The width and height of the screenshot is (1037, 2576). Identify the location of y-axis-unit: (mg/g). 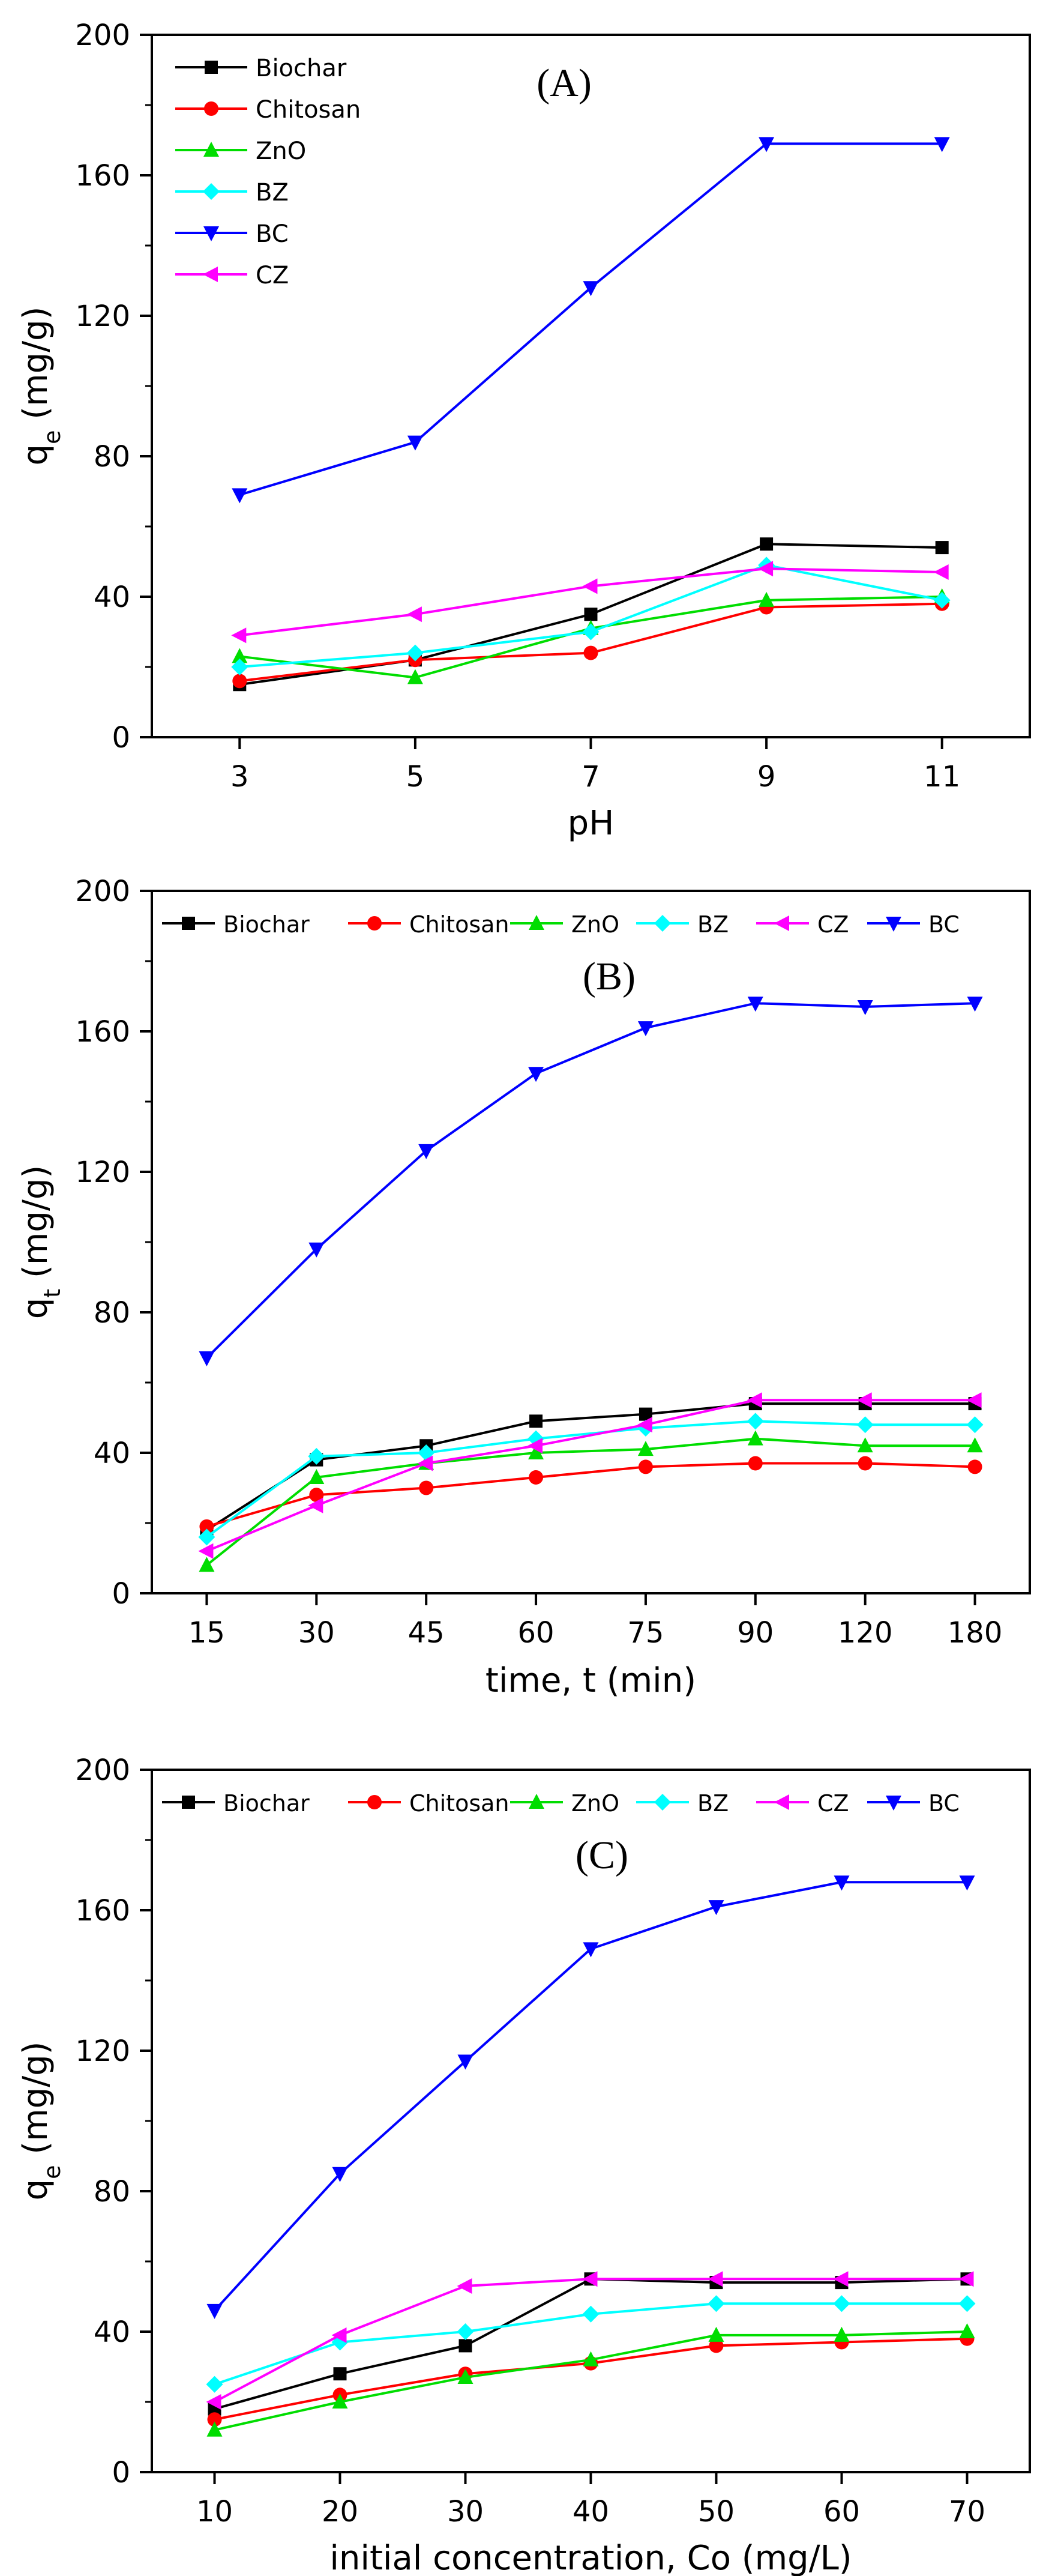
(35, 368).